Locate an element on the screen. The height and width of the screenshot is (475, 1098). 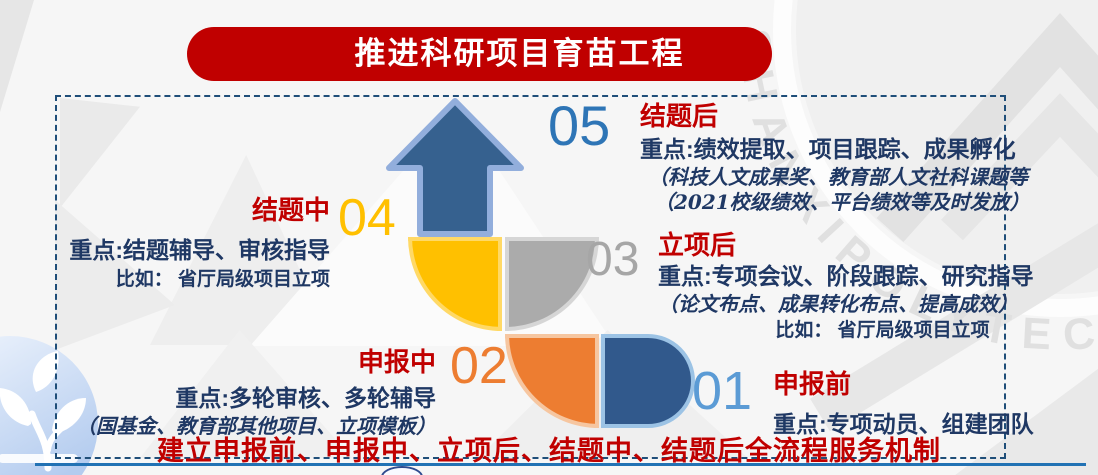
step-block-02: 申报中 重点:多轮审核、多轮辅导 （国基金、教育部其他项目、立项模板） is located at coordinates (256, 392).